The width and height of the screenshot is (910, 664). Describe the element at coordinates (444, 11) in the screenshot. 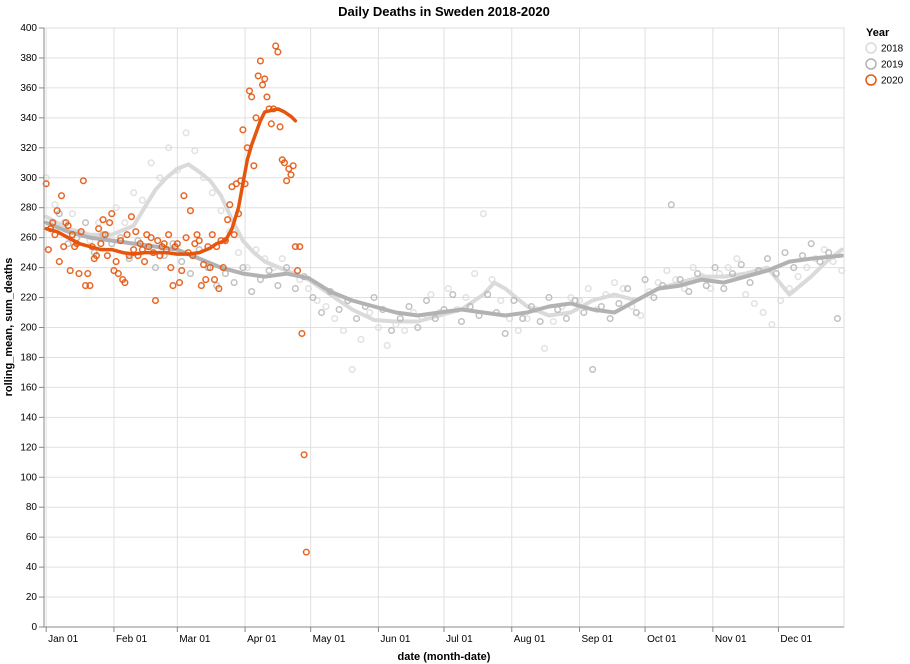

I see `chart-title: Daily Deaths in Sweden 2018-2020` at that location.